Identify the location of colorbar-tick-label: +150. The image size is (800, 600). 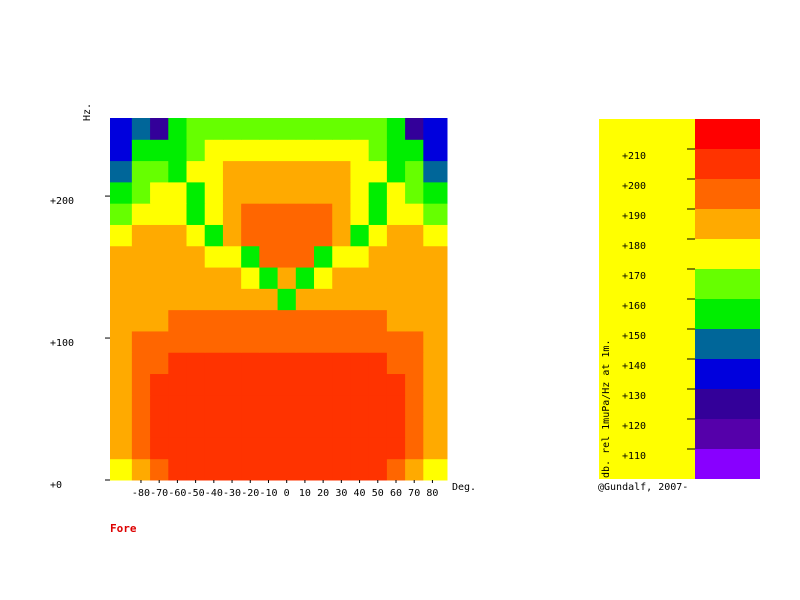
(634, 336).